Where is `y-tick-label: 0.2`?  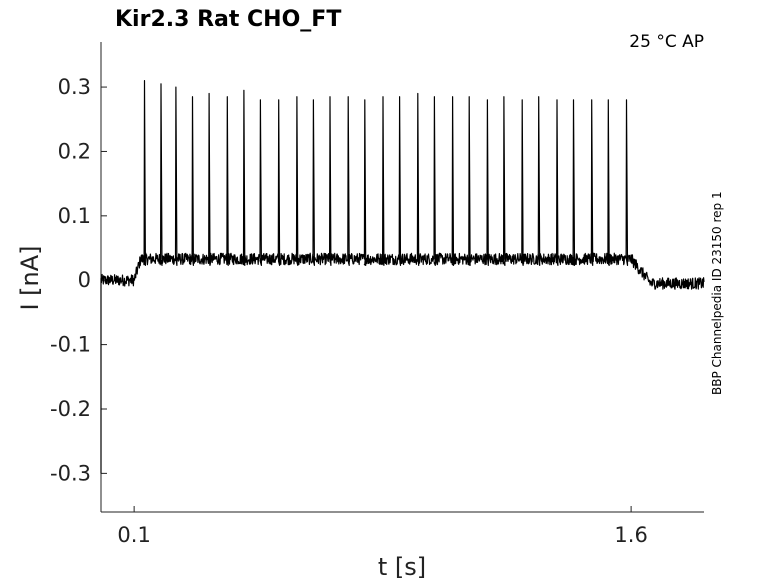
y-tick-label: 0.2 is located at coordinates (74, 151).